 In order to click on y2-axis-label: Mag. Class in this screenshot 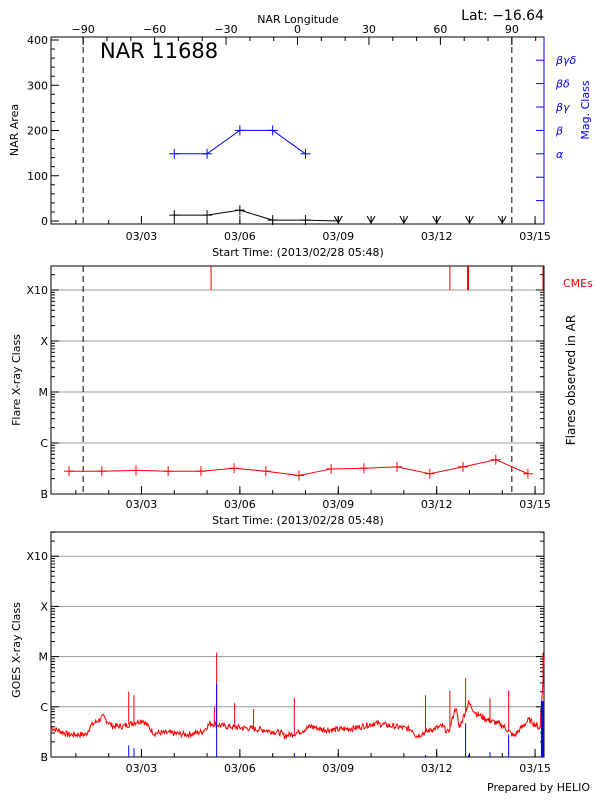, I will do `click(585, 109)`.